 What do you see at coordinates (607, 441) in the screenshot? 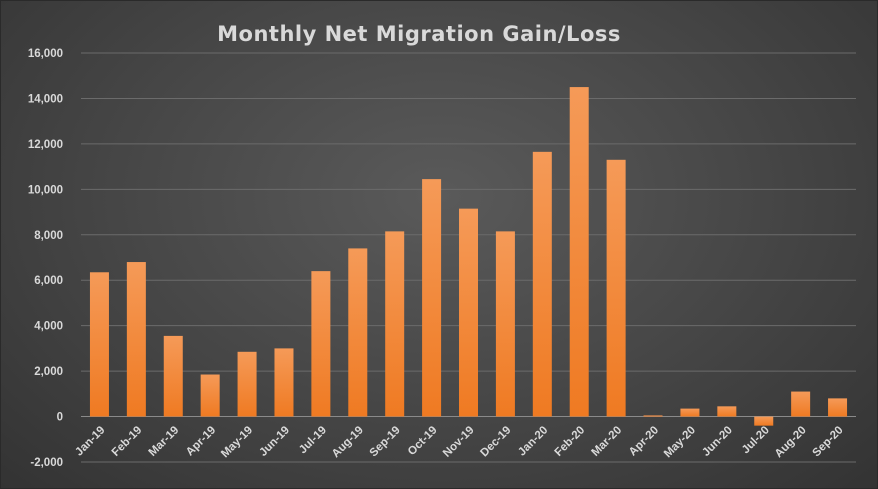
I see `x-tick-label: Mar-20` at bounding box center [607, 441].